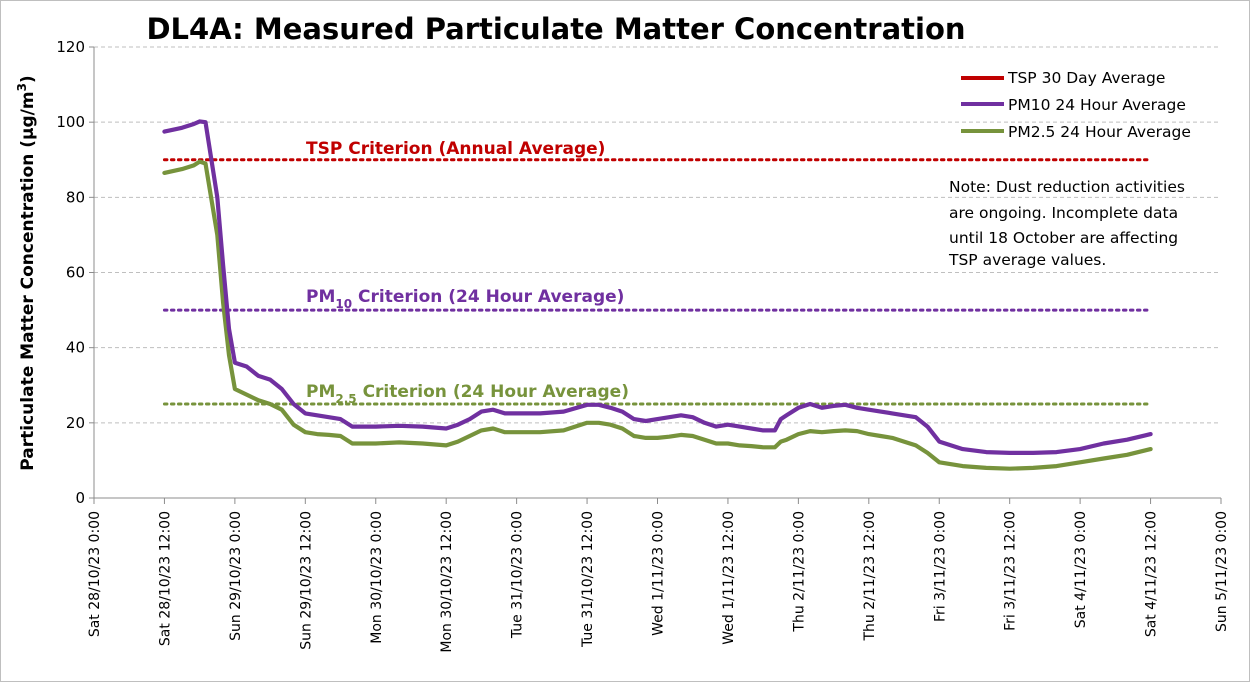  What do you see at coordinates (75, 348) in the screenshot?
I see `y-tick-label: 40` at bounding box center [75, 348].